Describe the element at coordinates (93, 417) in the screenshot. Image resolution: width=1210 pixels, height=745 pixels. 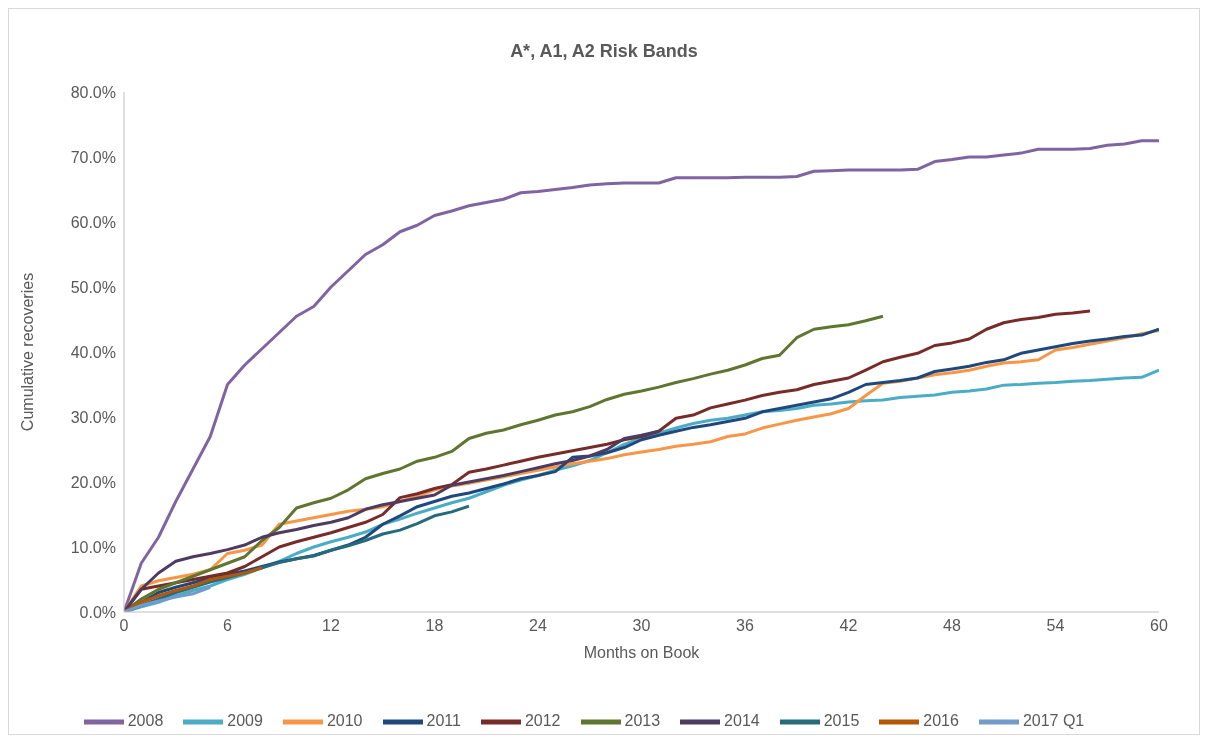
I see `y-tick-label: 30.0%` at that location.